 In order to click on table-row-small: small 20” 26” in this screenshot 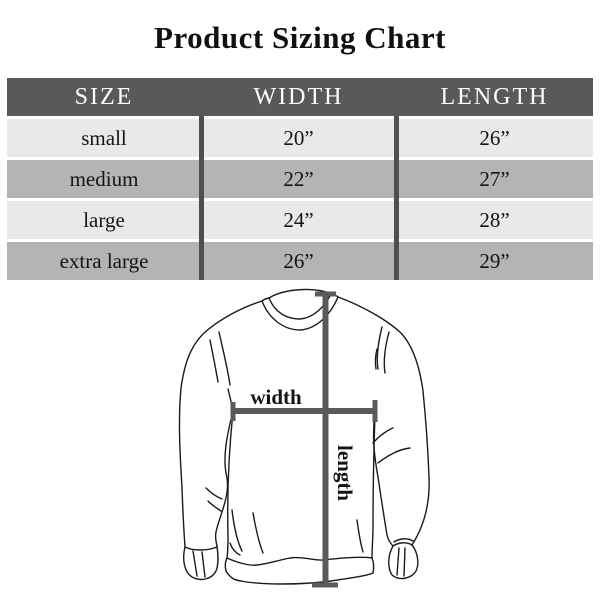, I will do `click(300, 138)`.